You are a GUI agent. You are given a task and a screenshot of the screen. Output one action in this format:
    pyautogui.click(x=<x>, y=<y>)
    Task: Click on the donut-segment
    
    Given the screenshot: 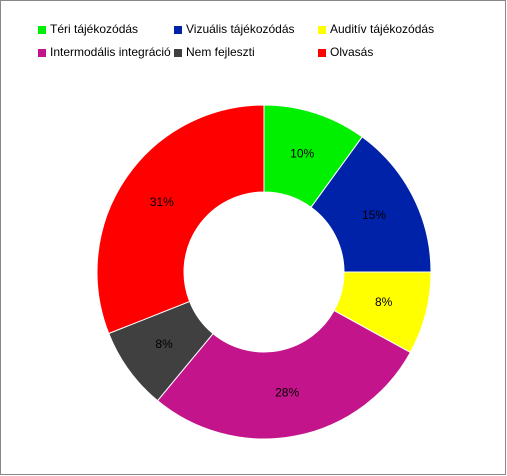 What is the action you would take?
    pyautogui.click(x=284, y=374)
    